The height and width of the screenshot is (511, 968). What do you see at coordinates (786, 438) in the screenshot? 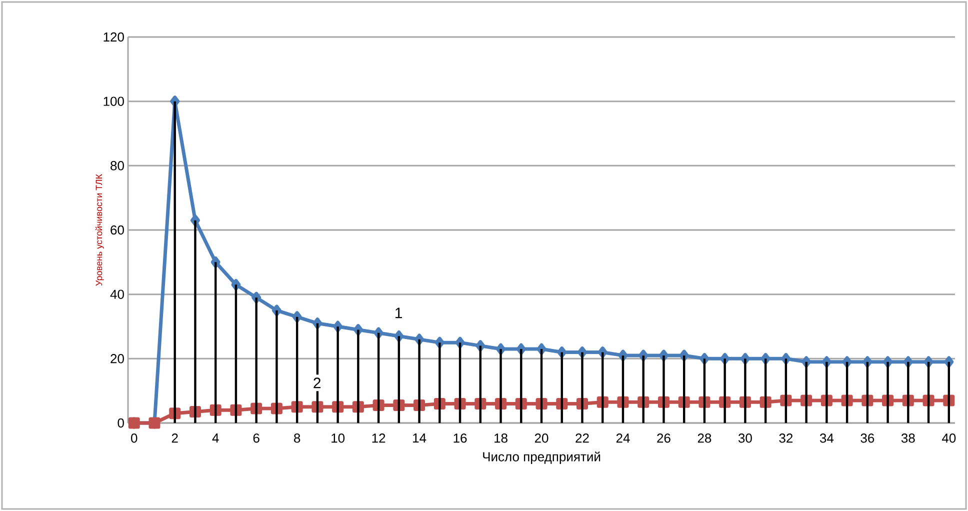
I see `x-tick-label: 32` at bounding box center [786, 438].